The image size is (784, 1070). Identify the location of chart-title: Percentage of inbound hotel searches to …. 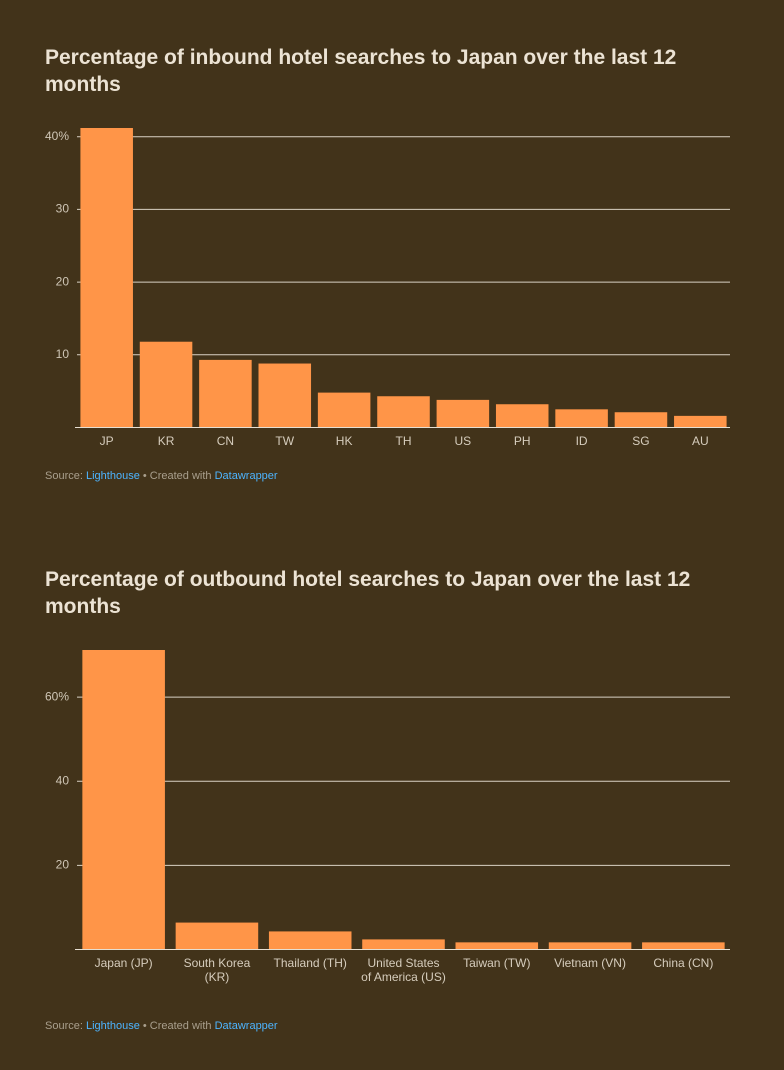
(361, 71).